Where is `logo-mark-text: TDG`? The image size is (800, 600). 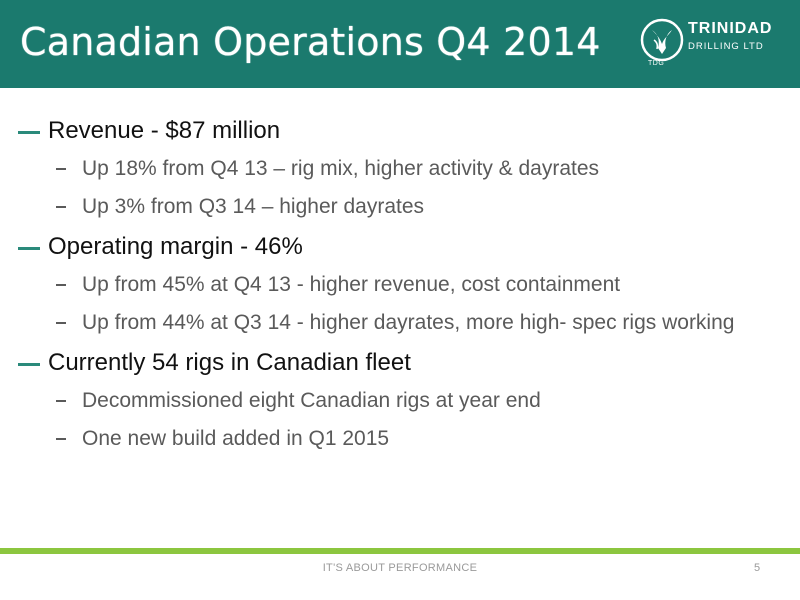
logo-mark-text: TDG is located at coordinates (656, 63).